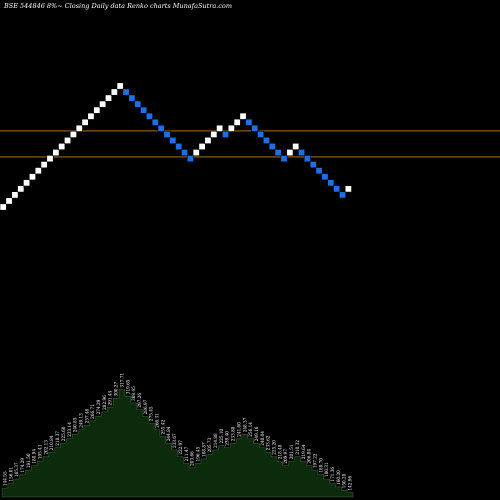 The height and width of the screenshot is (500, 500). I want to click on volume-label: 156.01, so click(10, 474).